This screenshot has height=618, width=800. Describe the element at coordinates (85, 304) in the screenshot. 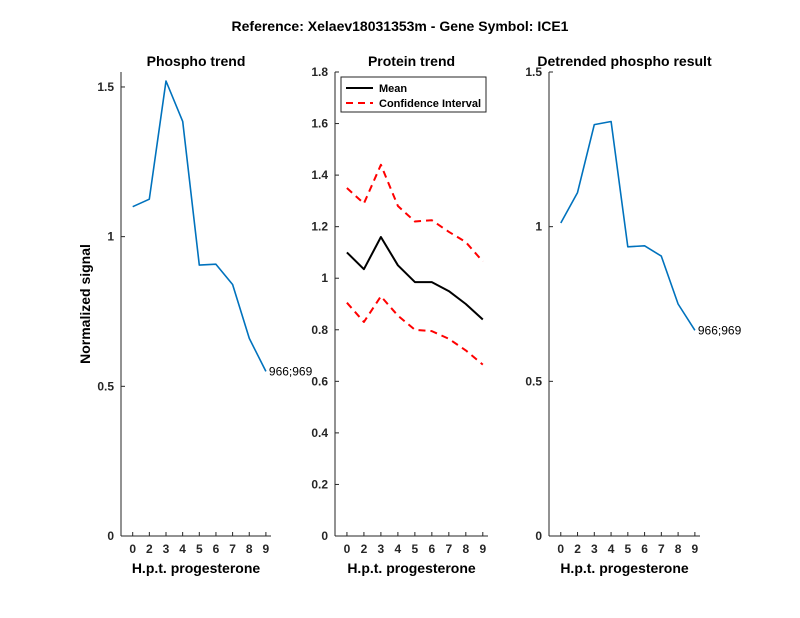

I see `y-axis-label: Normalized signal` at that location.